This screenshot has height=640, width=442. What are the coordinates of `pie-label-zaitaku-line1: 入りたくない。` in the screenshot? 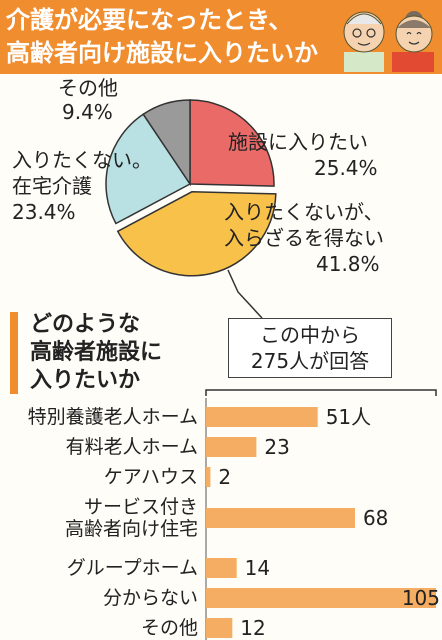 It's located at (82, 160).